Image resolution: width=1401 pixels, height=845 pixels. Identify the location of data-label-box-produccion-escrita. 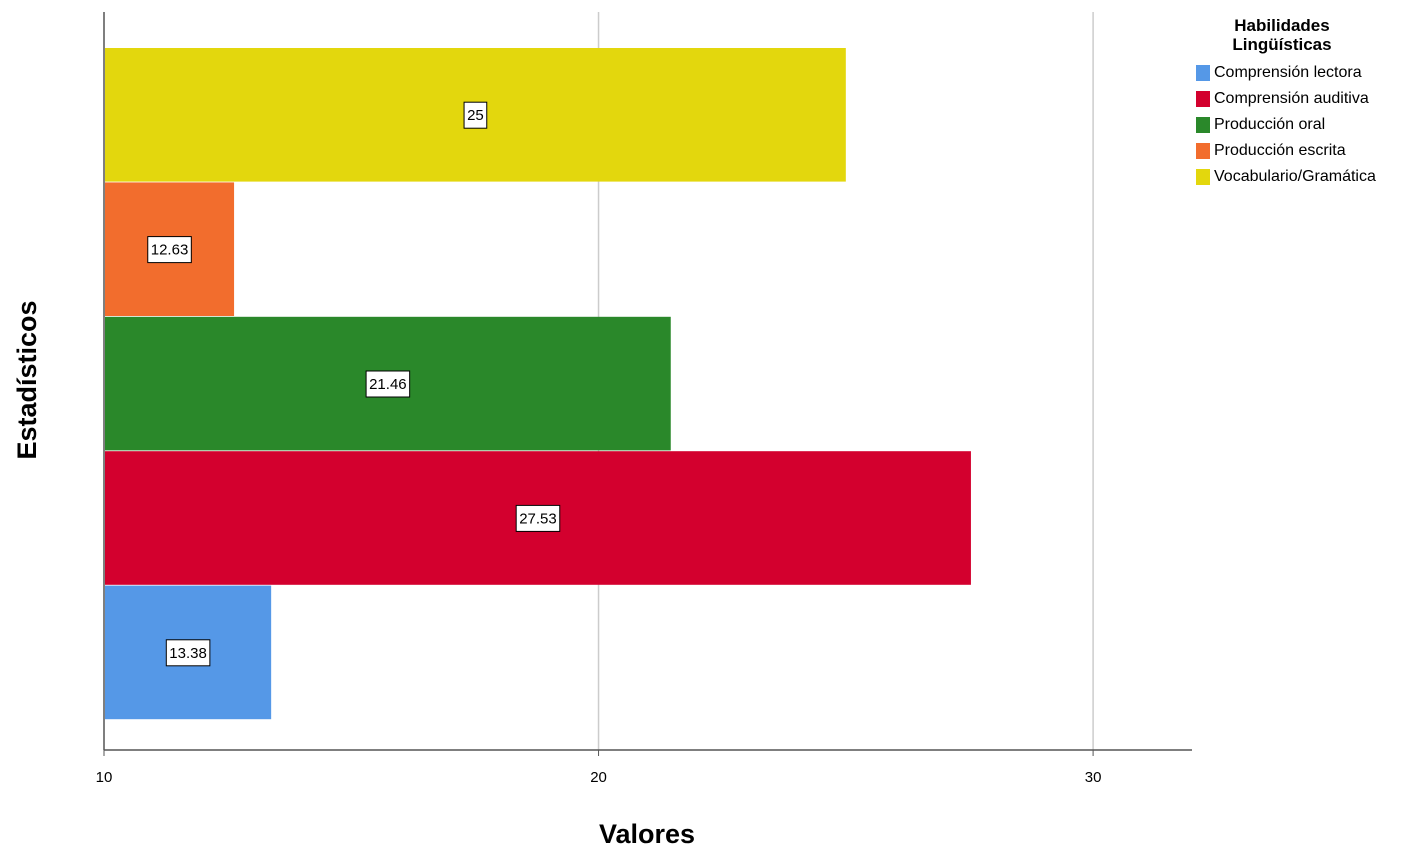
(169, 250).